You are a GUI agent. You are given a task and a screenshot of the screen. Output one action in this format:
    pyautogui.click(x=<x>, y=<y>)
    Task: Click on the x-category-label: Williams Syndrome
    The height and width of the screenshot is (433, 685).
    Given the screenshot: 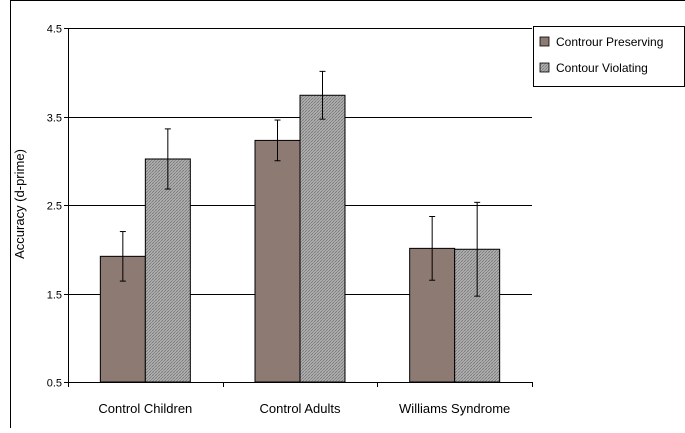 What is the action you would take?
    pyautogui.click(x=454, y=408)
    